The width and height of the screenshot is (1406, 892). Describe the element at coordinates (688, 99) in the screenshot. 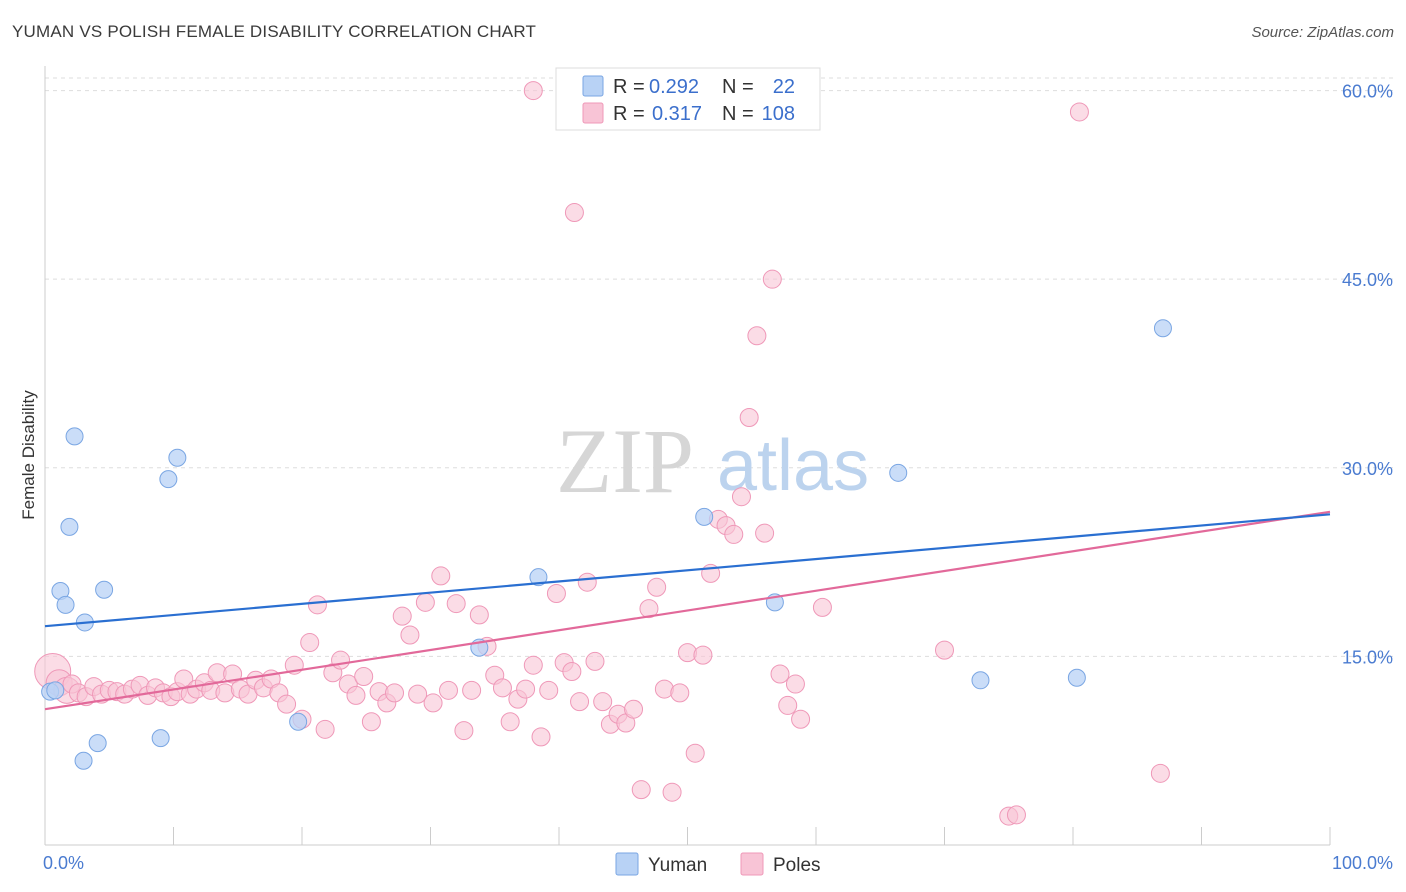

I see `correlation-legend: R = 0.292 N = 22 R = 0.317 N = 108` at that location.